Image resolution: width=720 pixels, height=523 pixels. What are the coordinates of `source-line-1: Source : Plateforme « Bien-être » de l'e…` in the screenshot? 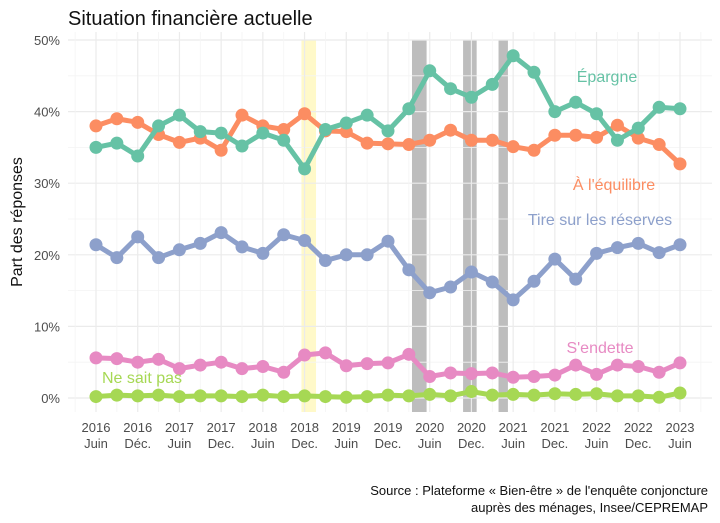 It's located at (539, 490).